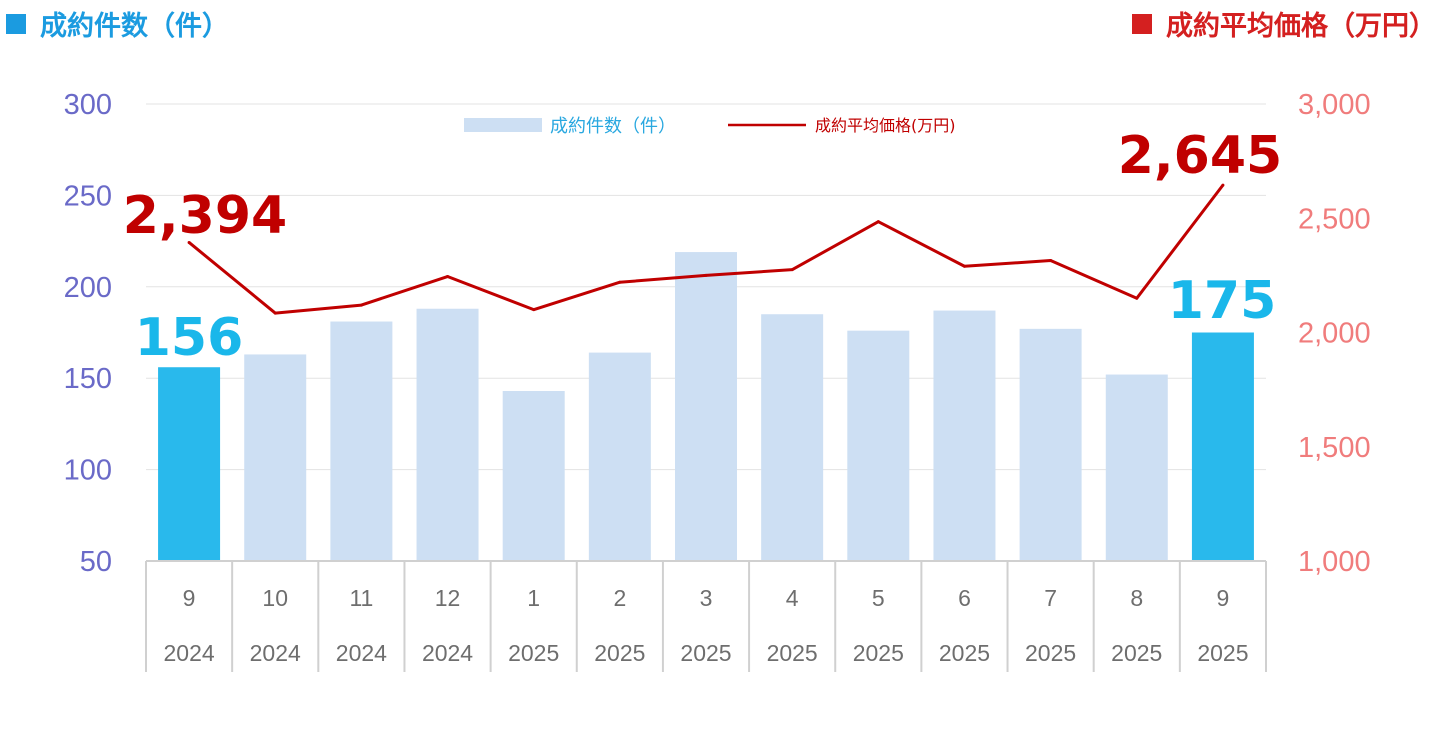 The width and height of the screenshot is (1440, 738). Describe the element at coordinates (361, 598) in the screenshot. I see `category-month-label: 11` at that location.